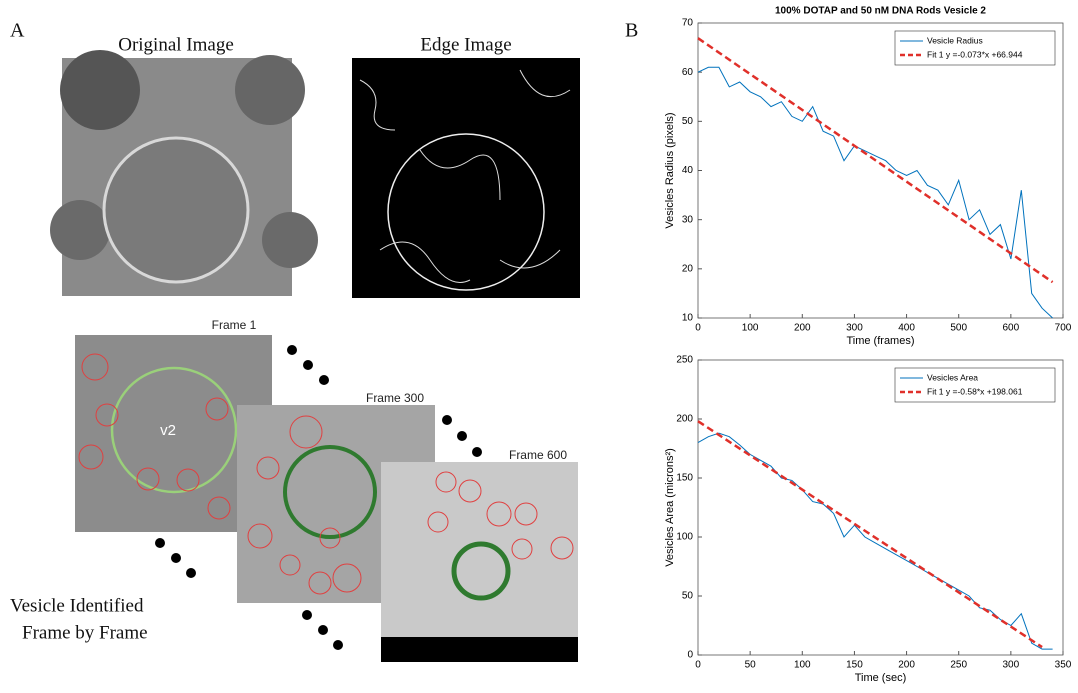  I want to click on vesicle, so click(176, 210).